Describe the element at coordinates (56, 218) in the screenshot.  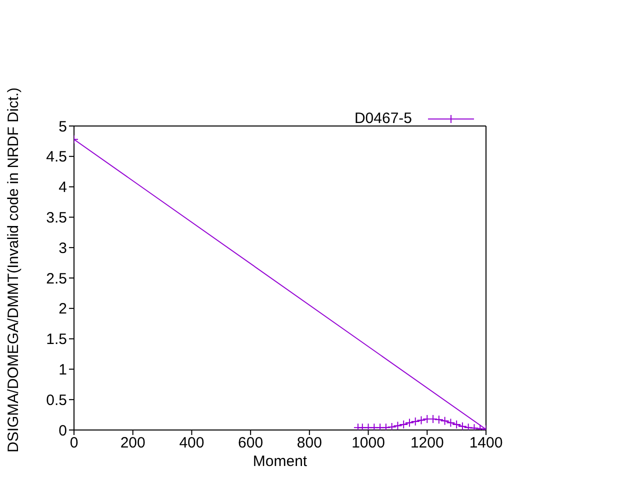
I see `y-tick-label: 3.5` at that location.